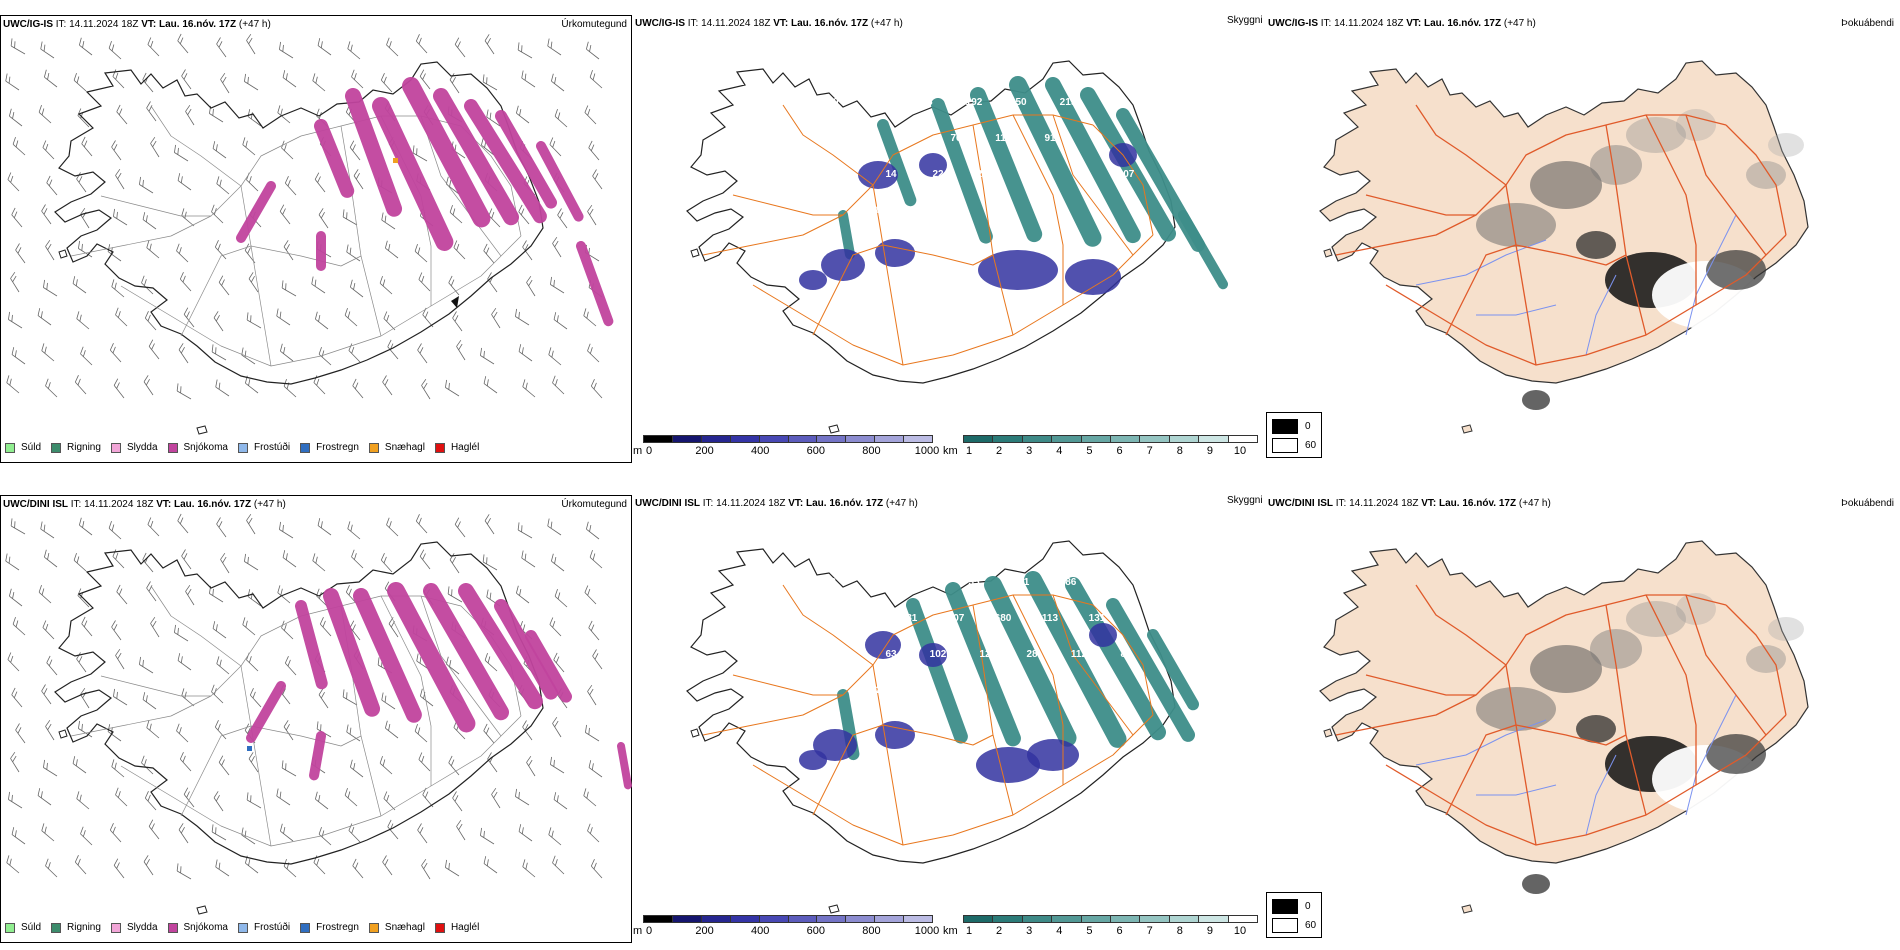 The image size is (1900, 950). What do you see at coordinates (1029, 451) in the screenshot?
I see `colorbar-tick: 3` at bounding box center [1029, 451].